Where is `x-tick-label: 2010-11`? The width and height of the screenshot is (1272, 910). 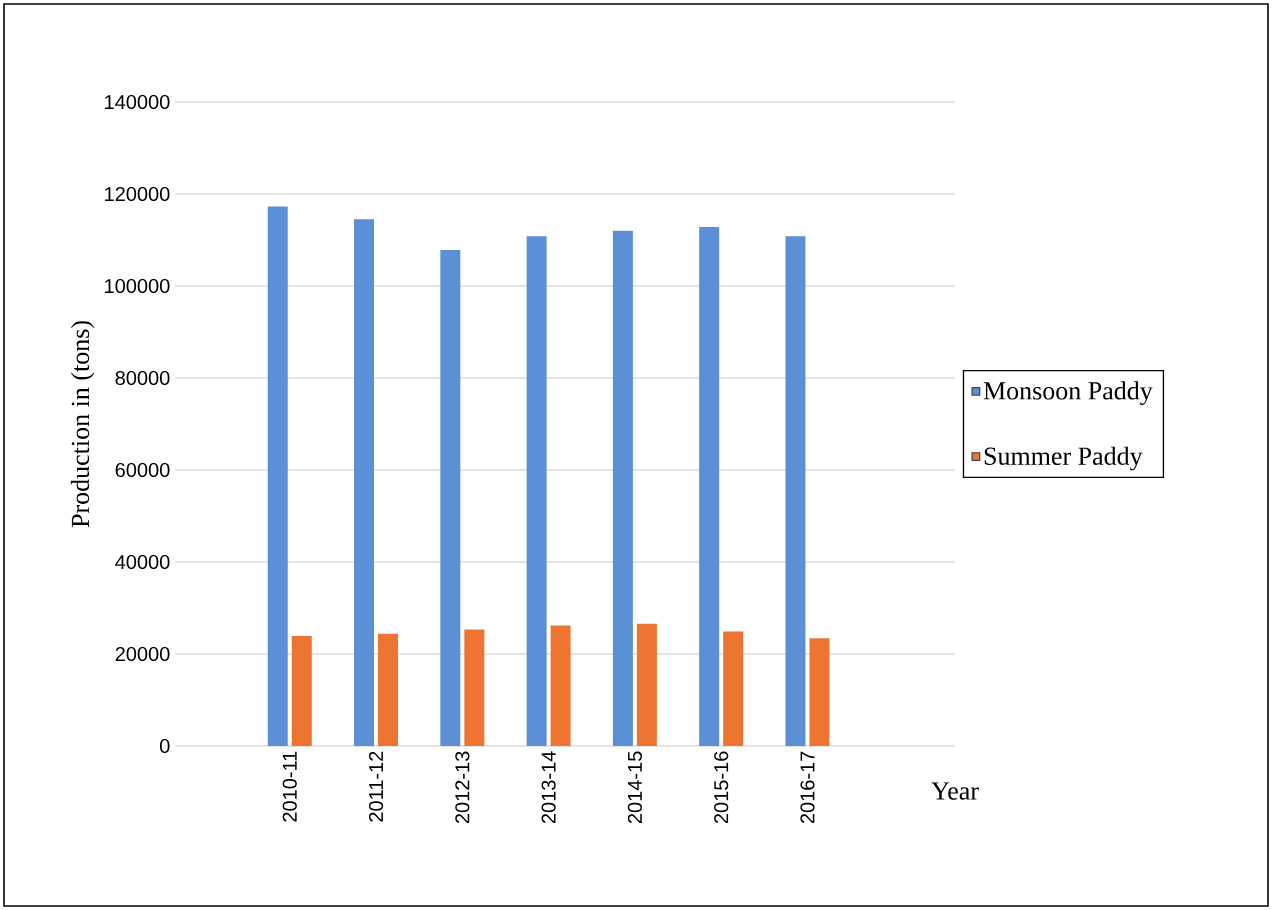
x-tick-label: 2010-11 is located at coordinates (289, 786).